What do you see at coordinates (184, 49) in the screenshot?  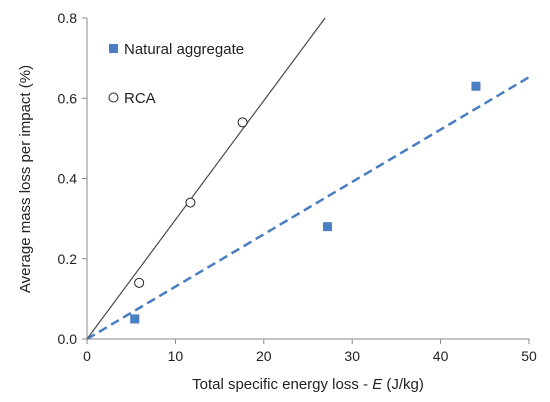 I see `legend-label-natural-aggregate: Natural aggregate` at bounding box center [184, 49].